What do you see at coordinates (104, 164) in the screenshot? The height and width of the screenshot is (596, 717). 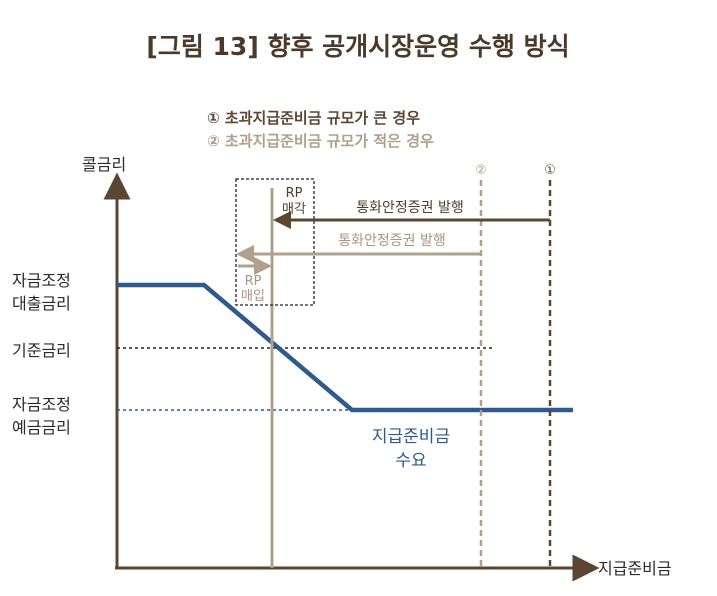 I see `y-axis-label: 콜금리` at bounding box center [104, 164].